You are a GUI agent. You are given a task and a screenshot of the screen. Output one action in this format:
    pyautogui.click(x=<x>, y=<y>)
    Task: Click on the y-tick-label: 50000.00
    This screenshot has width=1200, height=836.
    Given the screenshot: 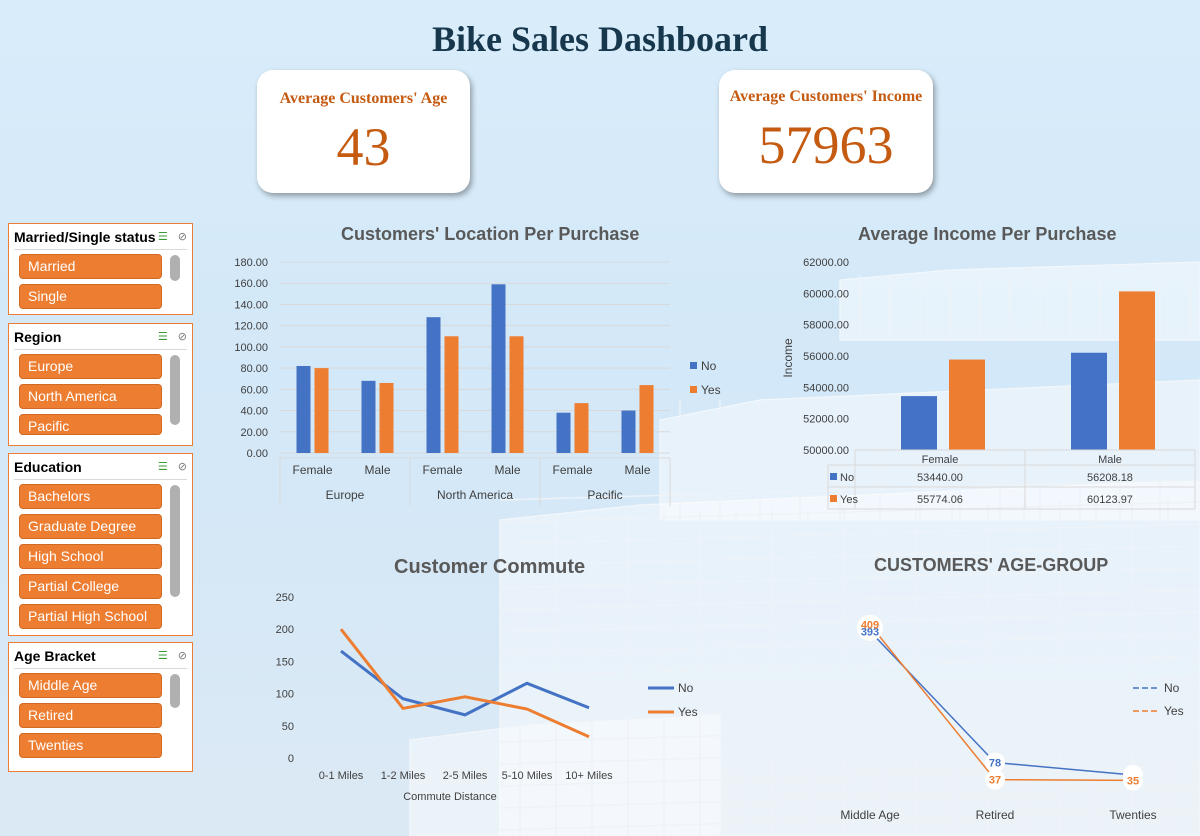 What is the action you would take?
    pyautogui.click(x=826, y=451)
    